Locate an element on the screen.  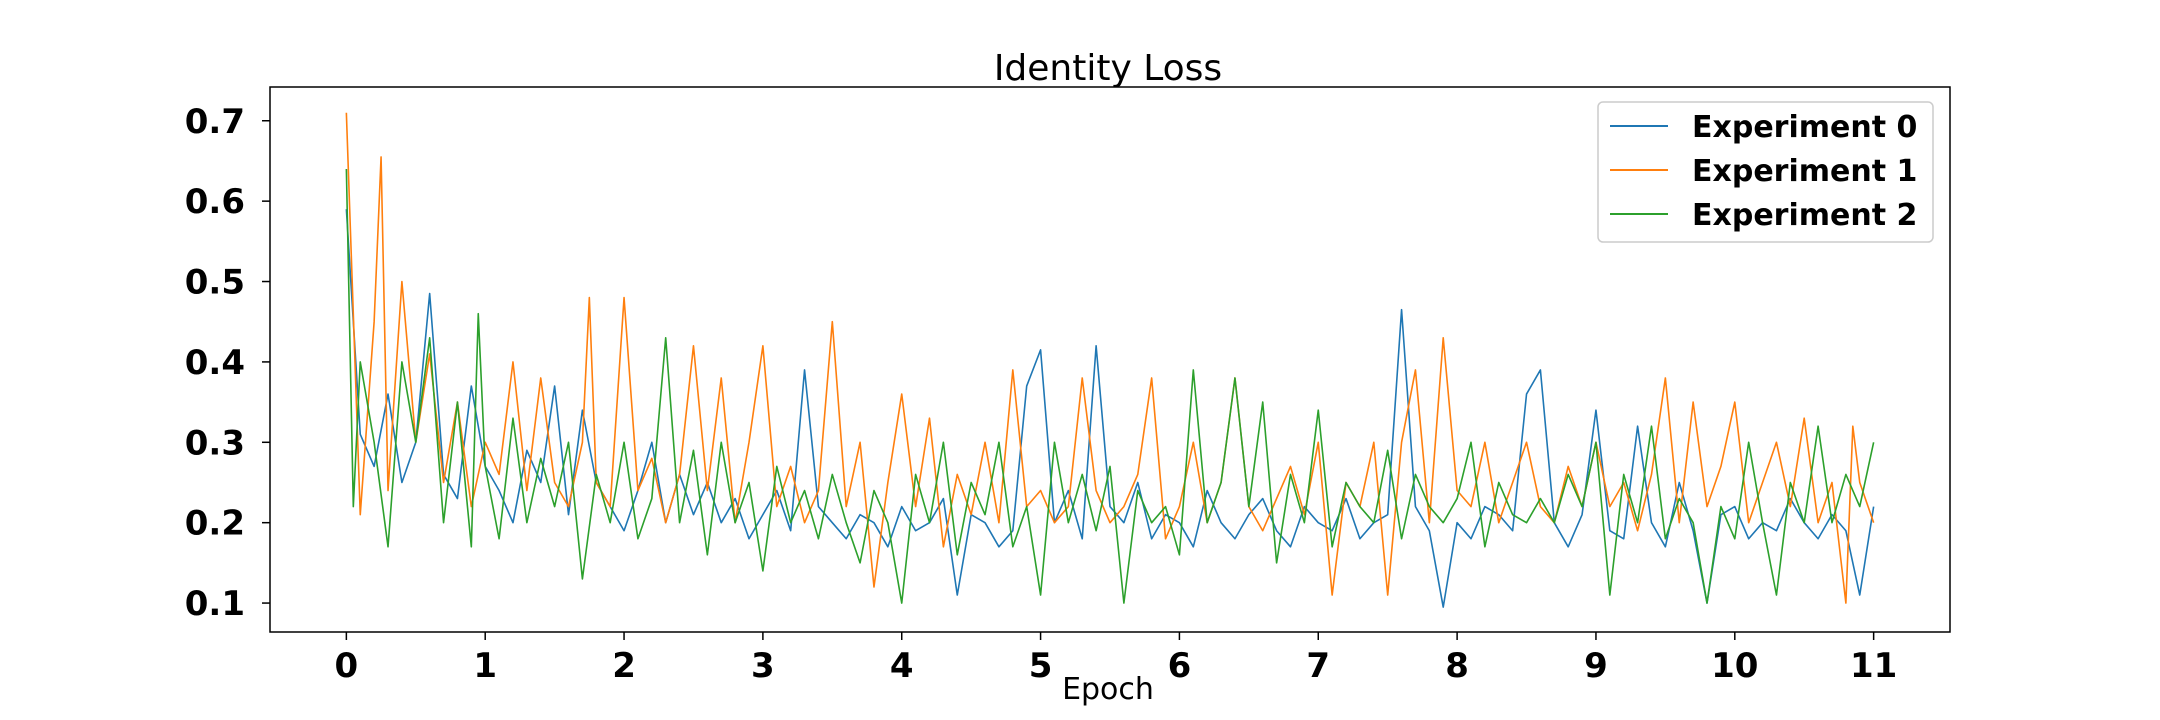
x-axis-label: Epoch is located at coordinates (1108, 689).